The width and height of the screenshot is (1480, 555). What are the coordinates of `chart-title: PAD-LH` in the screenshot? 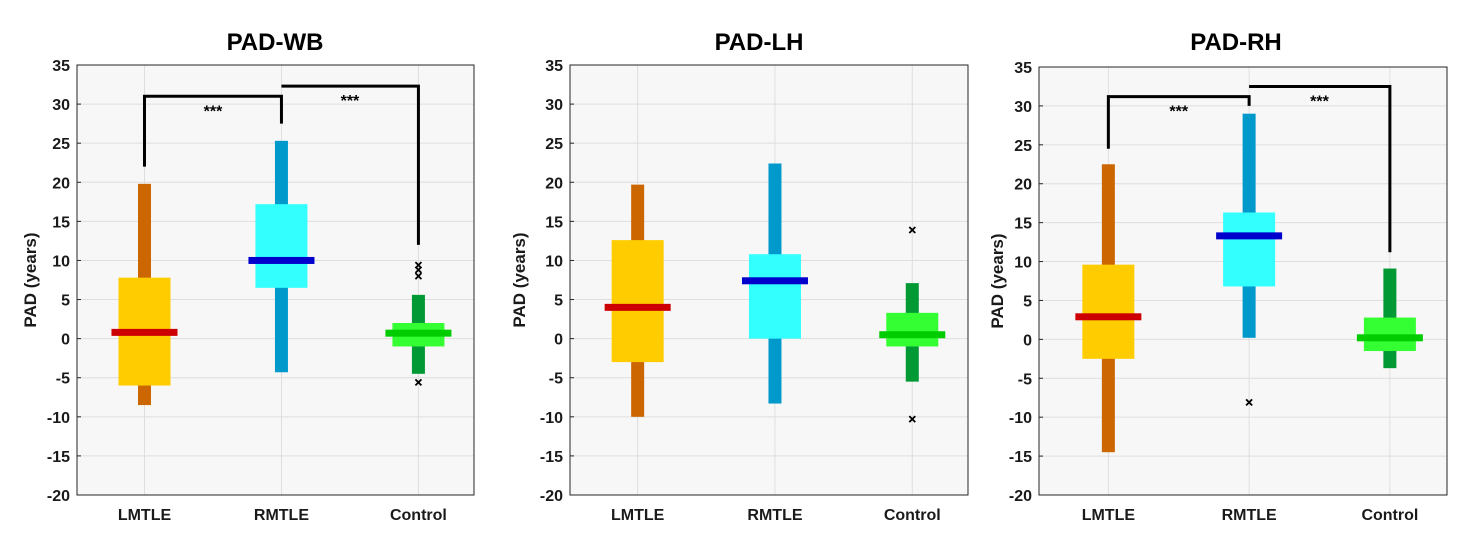 It's located at (759, 42).